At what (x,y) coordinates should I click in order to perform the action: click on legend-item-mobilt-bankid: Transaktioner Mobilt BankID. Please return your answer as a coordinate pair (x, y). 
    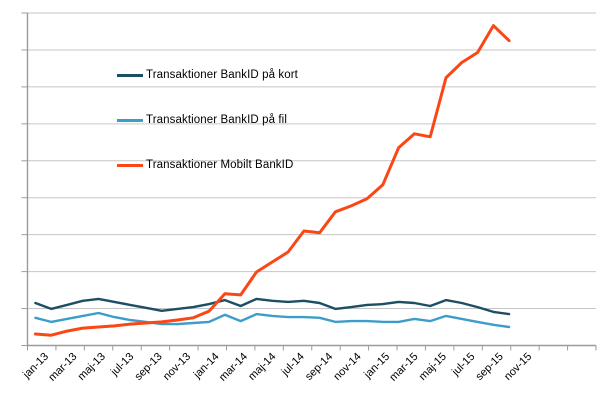
    Looking at the image, I should click on (207, 165).